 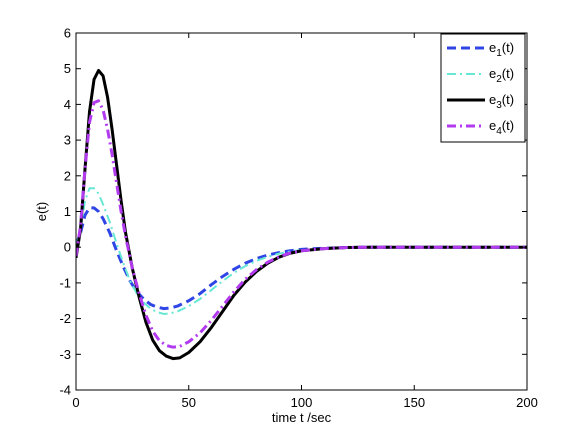 What do you see at coordinates (189, 402) in the screenshot?
I see `x-tick-label: 50` at bounding box center [189, 402].